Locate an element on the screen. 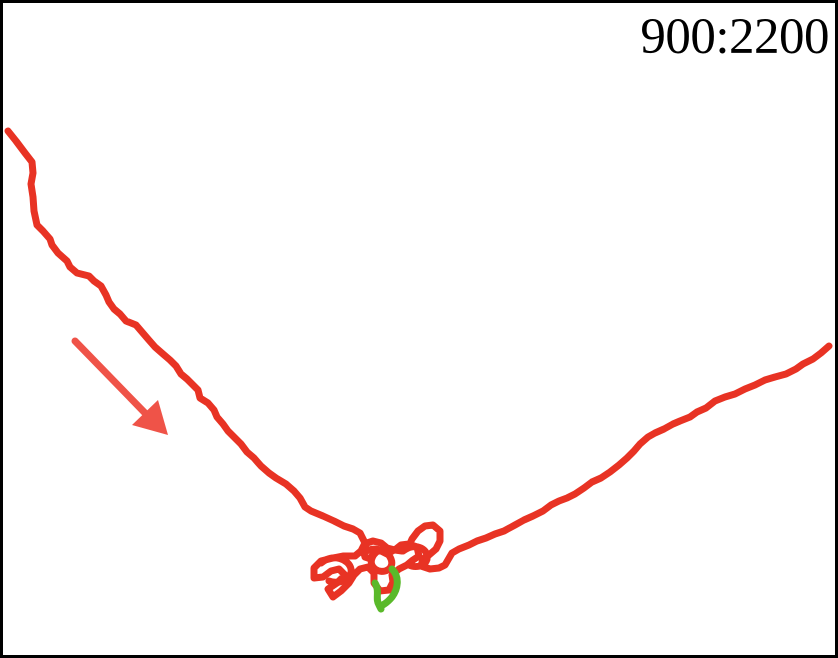 The width and height of the screenshot is (838, 658). trajectory-red-knot is located at coordinates (374, 564).